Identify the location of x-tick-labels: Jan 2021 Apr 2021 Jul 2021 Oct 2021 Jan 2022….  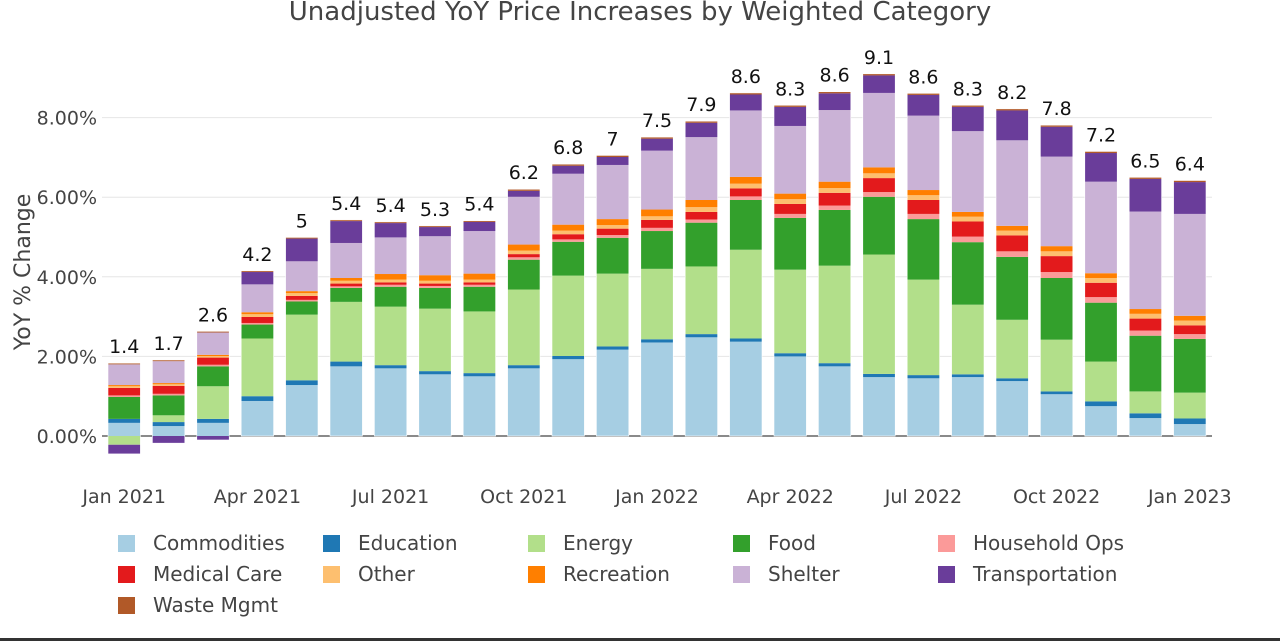
(656, 497).